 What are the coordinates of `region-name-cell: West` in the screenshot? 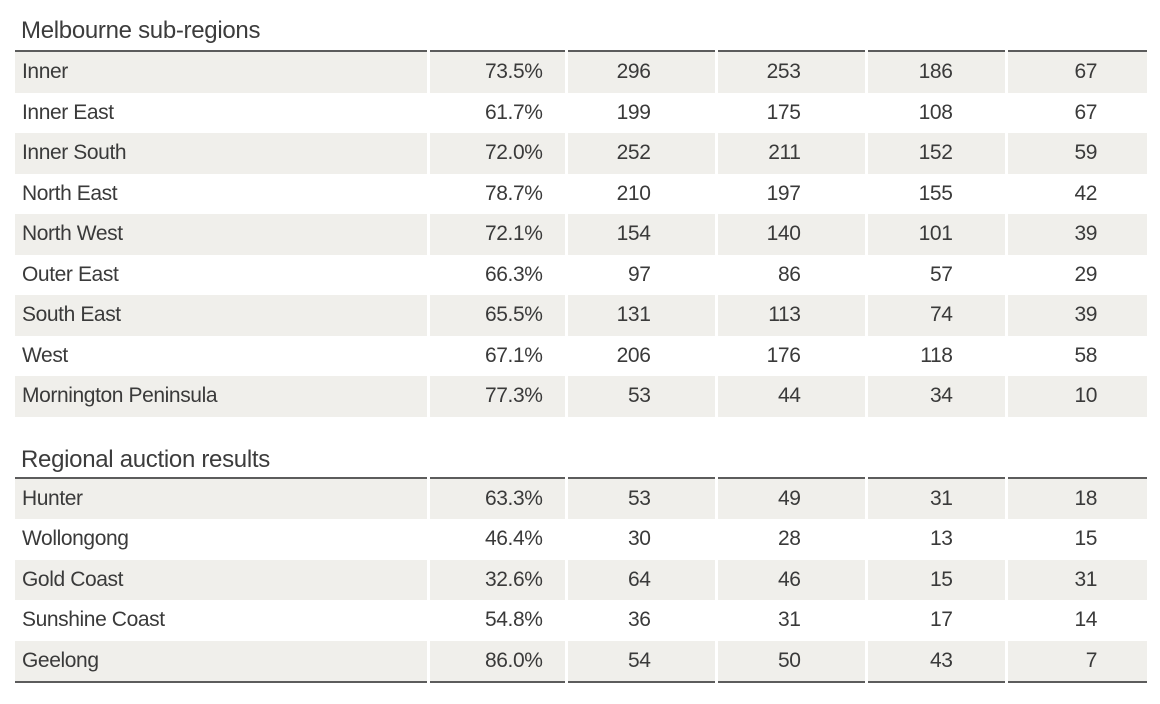 It's located at (221, 355).